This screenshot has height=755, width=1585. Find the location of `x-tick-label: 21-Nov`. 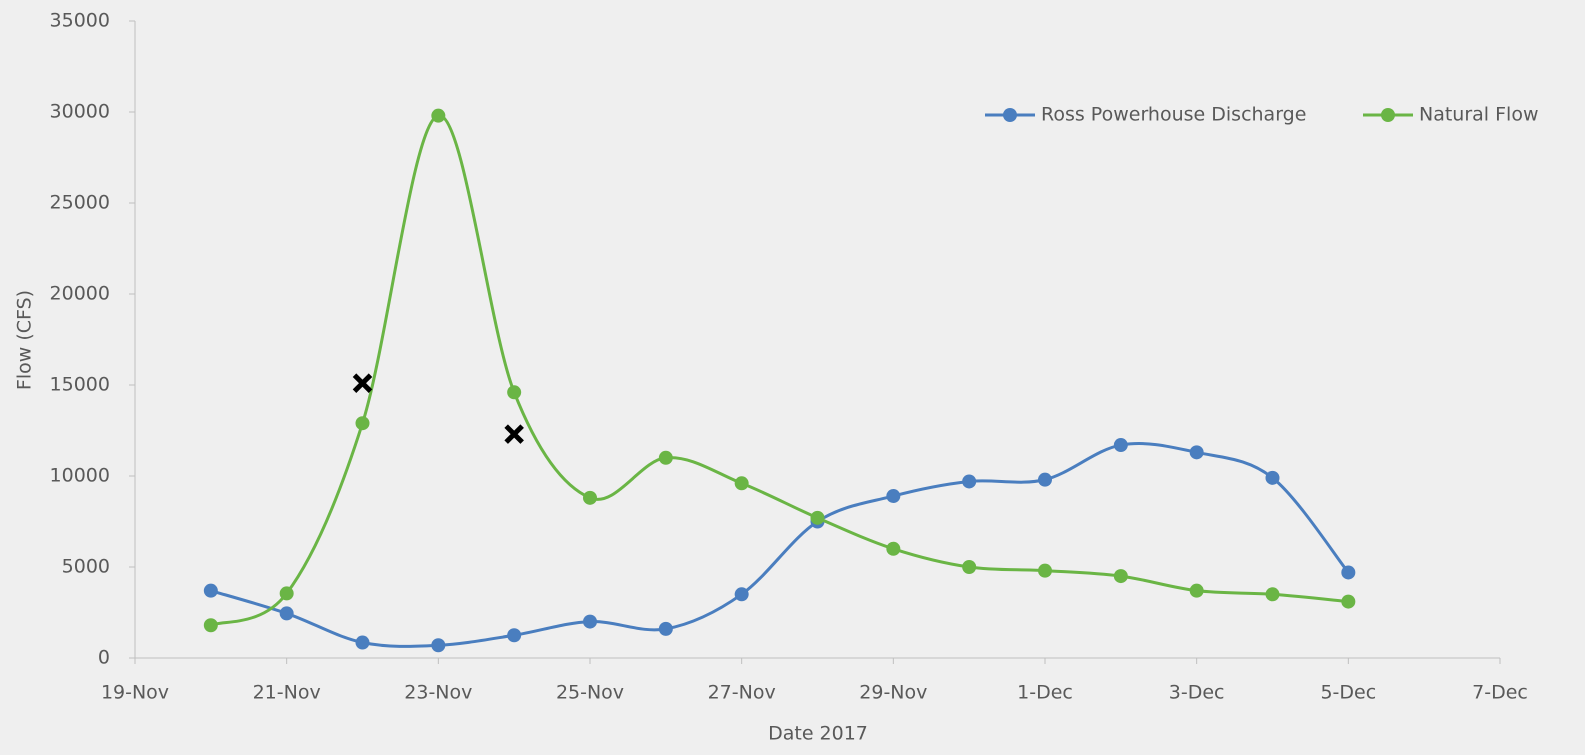

x-tick-label: 21-Nov is located at coordinates (287, 693).